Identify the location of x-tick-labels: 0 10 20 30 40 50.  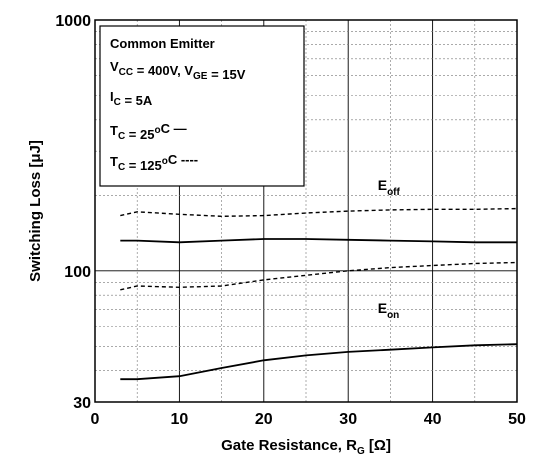
(308, 419).